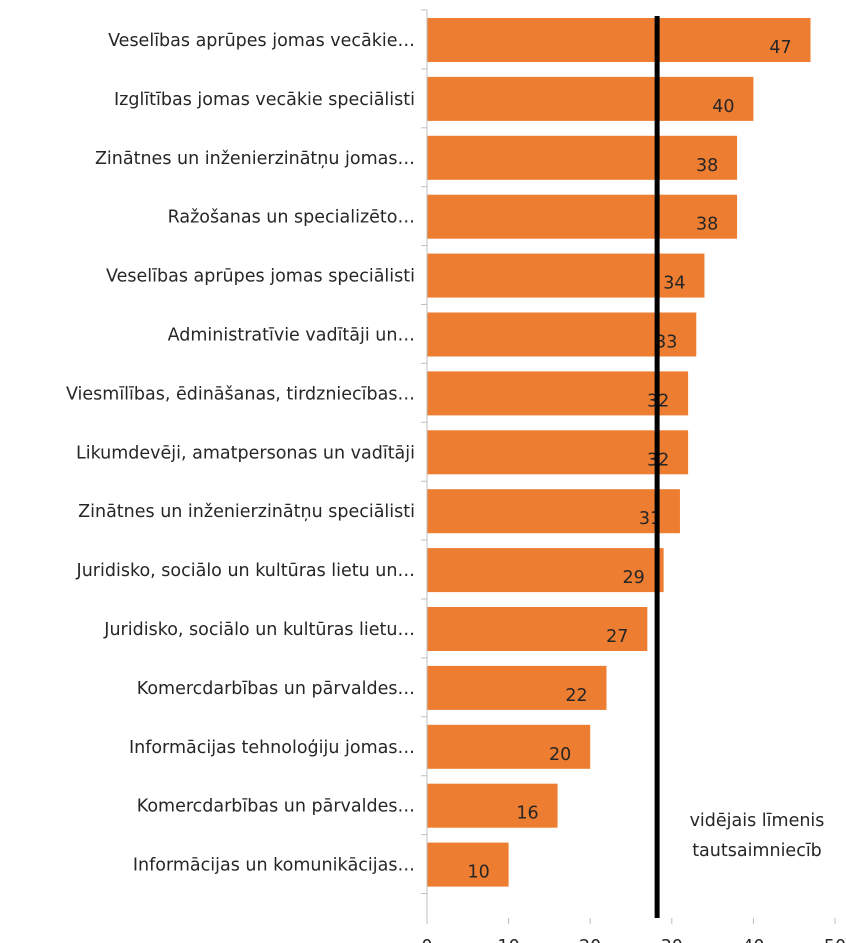 Image resolution: width=846 pixels, height=943 pixels. What do you see at coordinates (835, 940) in the screenshot?
I see `x-tick-label: 50` at bounding box center [835, 940].